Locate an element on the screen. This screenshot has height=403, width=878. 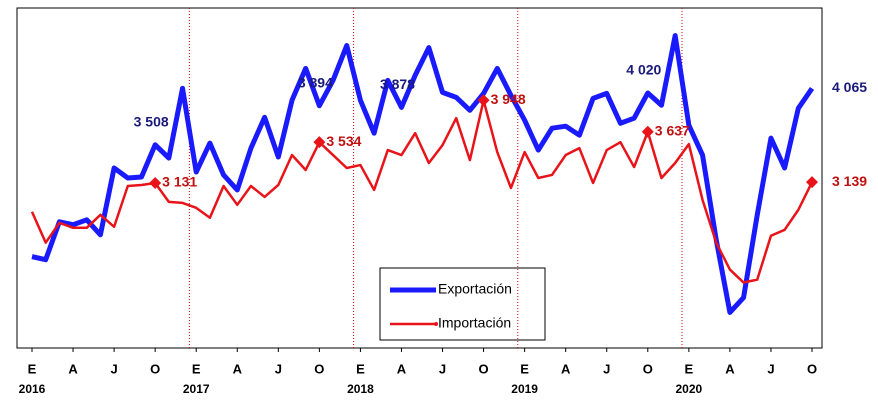
data-label: 3 131 is located at coordinates (179, 182).